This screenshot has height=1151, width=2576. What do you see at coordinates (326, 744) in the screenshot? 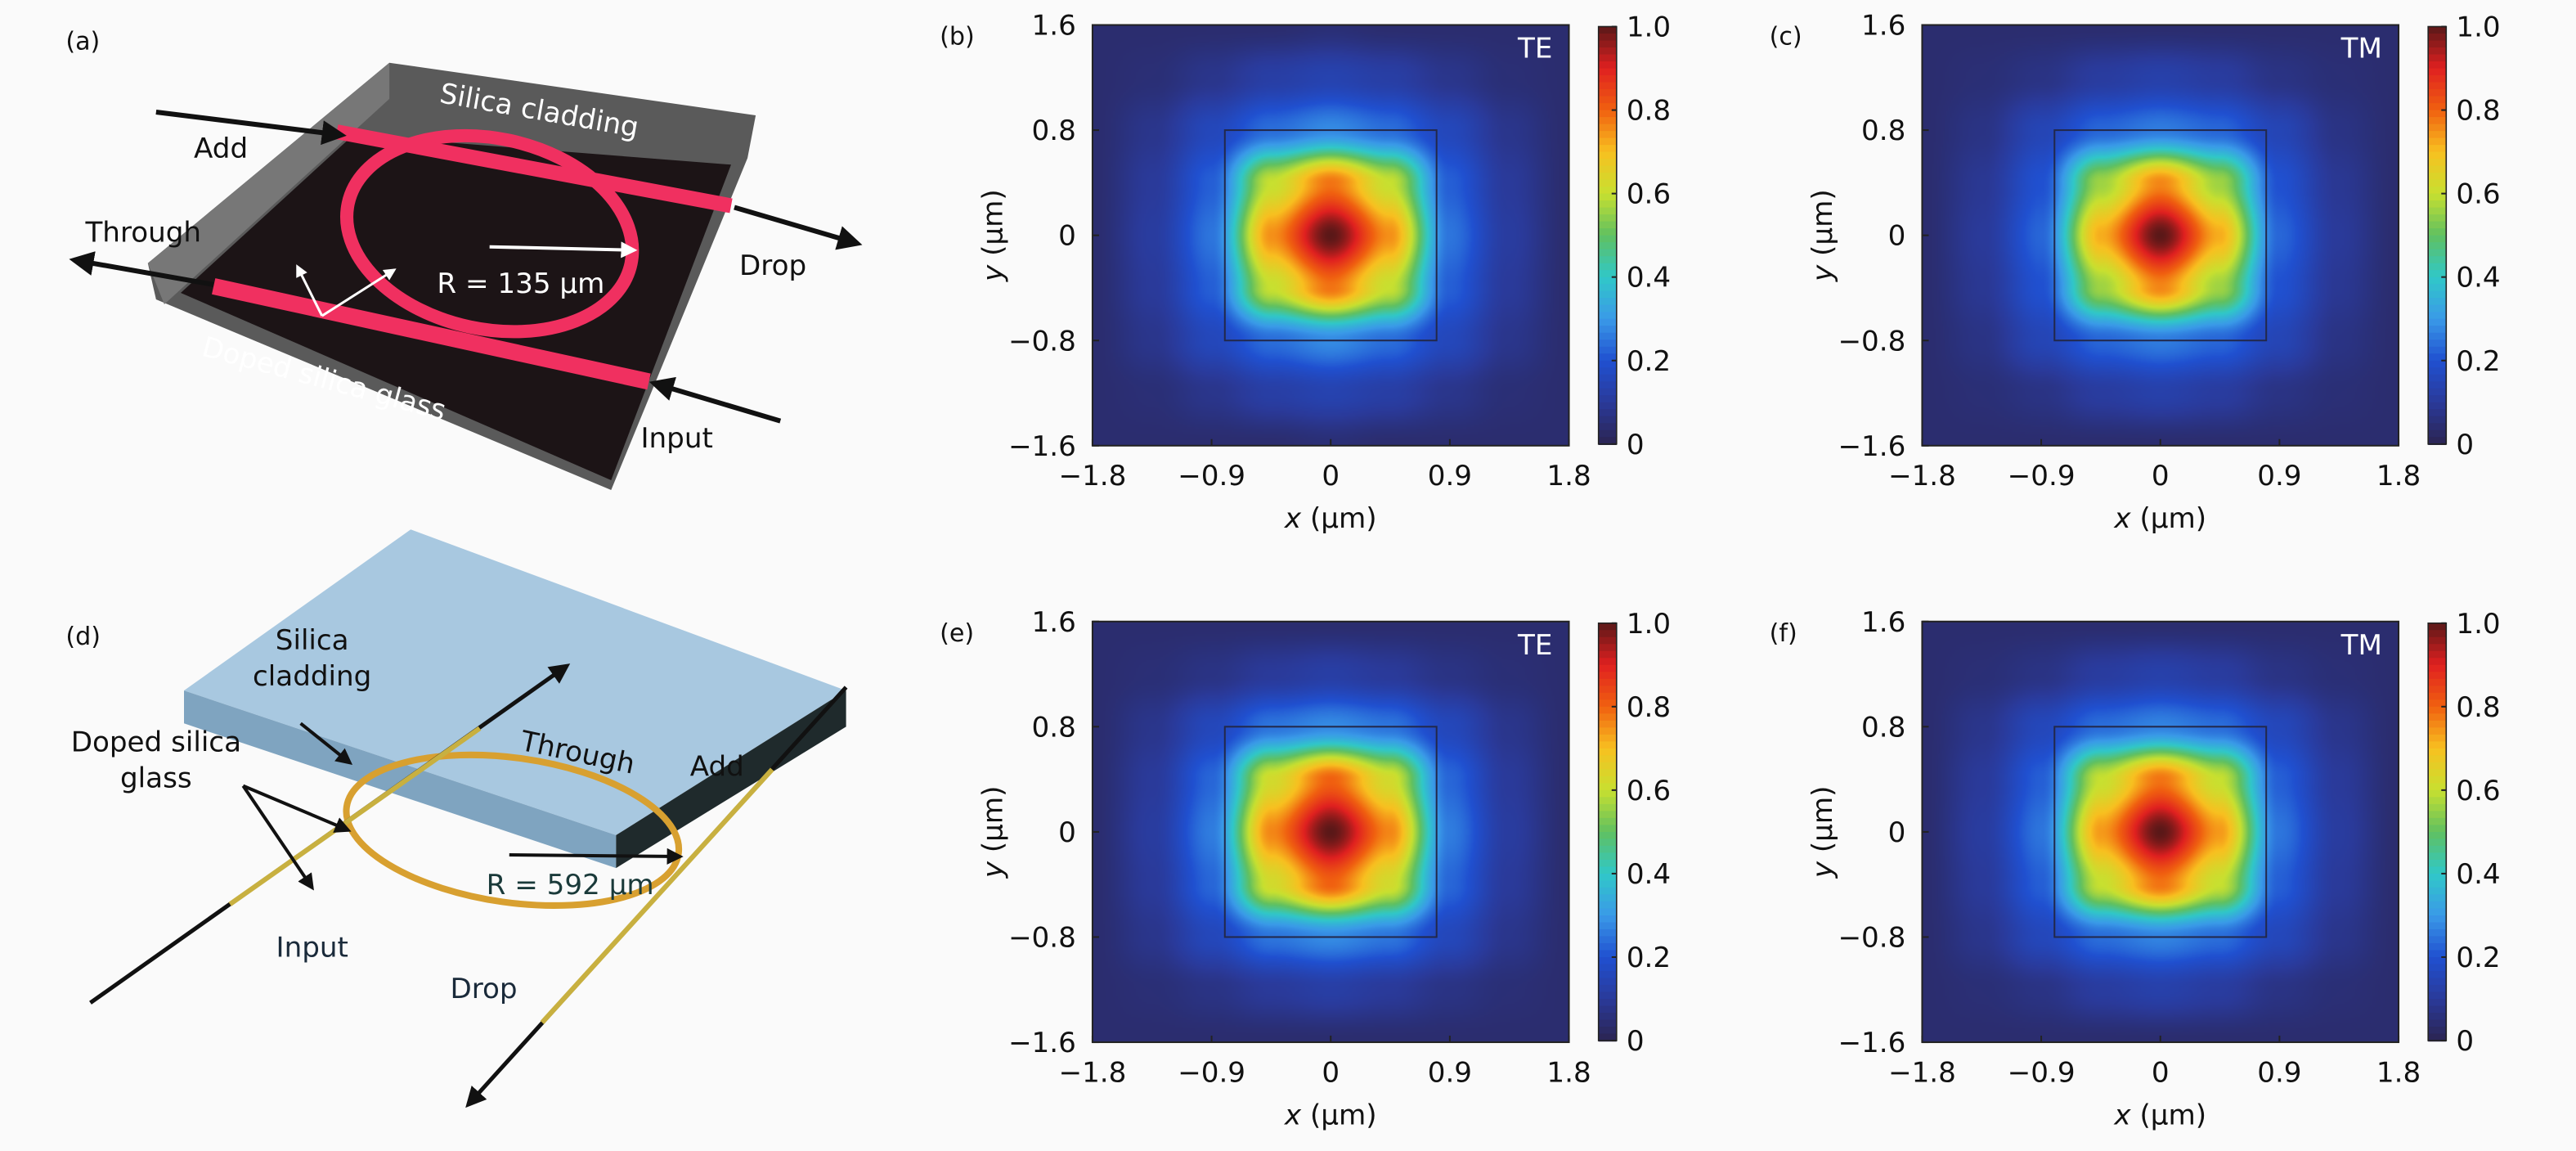
I see `silica-pointer` at bounding box center [326, 744].